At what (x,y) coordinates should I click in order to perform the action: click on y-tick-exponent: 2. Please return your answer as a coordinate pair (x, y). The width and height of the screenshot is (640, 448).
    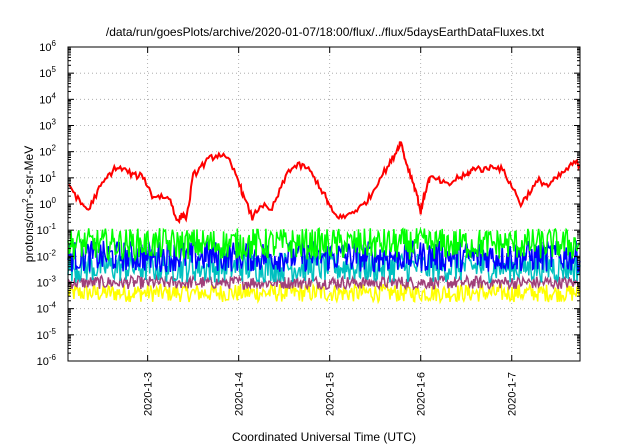
    Looking at the image, I should click on (54, 148).